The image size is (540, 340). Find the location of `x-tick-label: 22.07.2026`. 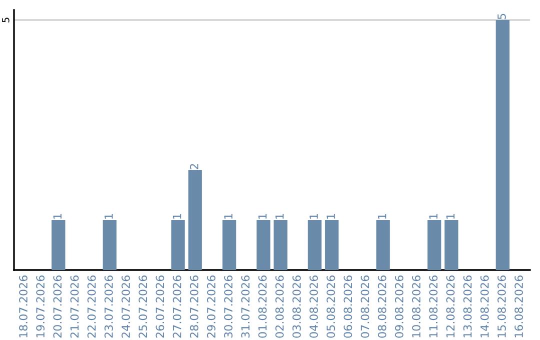

x-tick-label: 22.07.2026 is located at coordinates (91, 307).